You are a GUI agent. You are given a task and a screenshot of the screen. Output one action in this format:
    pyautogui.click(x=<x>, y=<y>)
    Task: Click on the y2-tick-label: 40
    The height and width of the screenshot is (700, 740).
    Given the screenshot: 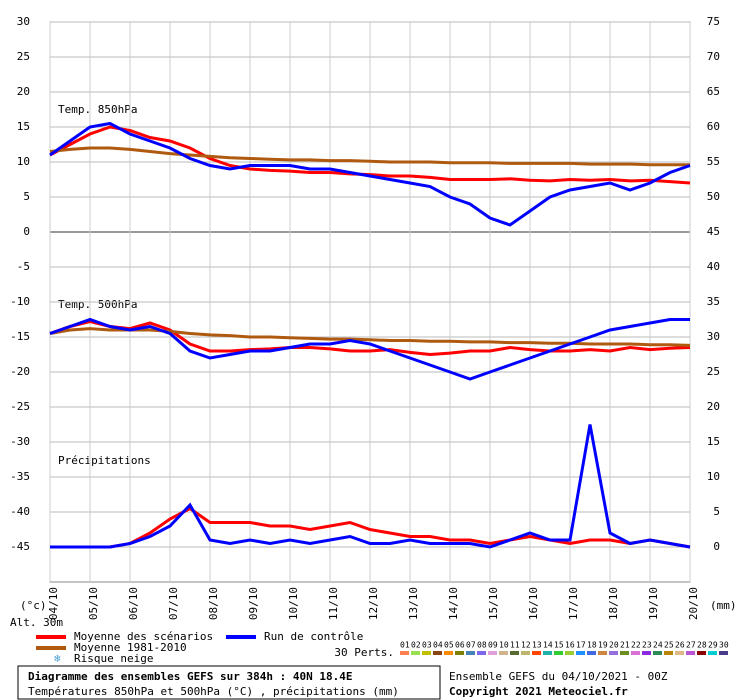 What is the action you would take?
    pyautogui.click(x=713, y=266)
    